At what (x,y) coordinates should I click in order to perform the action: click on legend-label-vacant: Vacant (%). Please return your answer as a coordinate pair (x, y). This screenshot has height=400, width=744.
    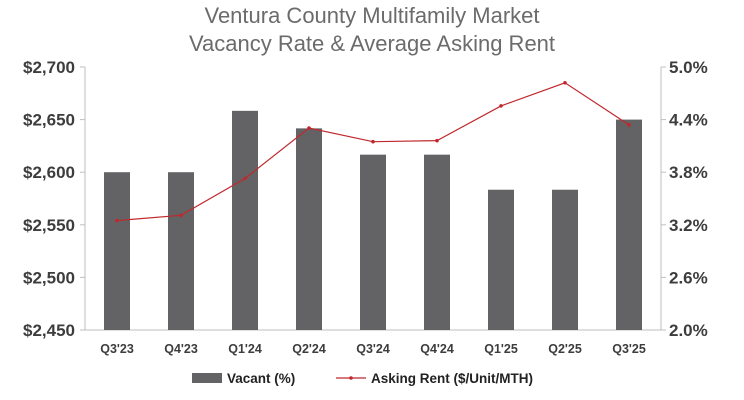
    Looking at the image, I should click on (261, 378).